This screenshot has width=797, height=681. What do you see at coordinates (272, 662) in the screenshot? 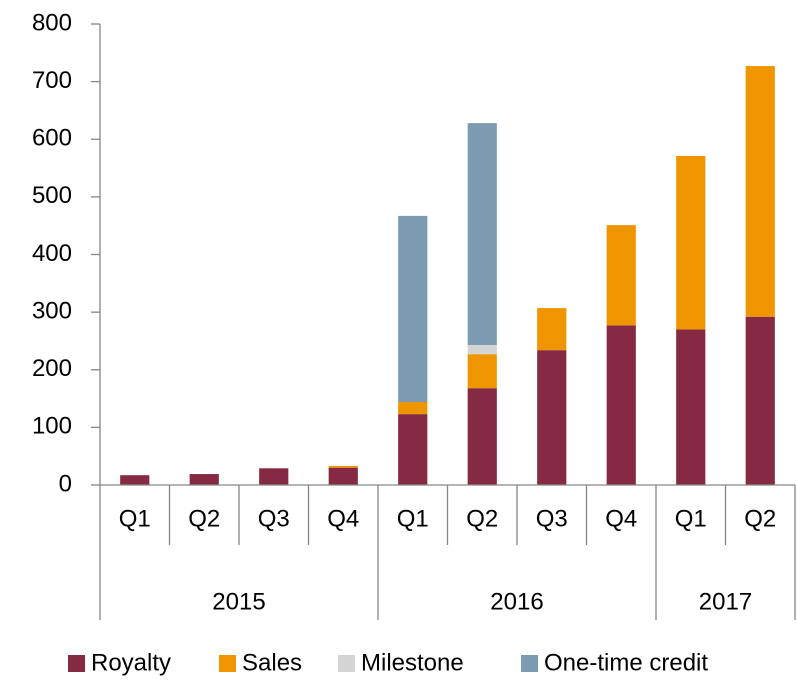
I see `legend-label: Sales` at bounding box center [272, 662].